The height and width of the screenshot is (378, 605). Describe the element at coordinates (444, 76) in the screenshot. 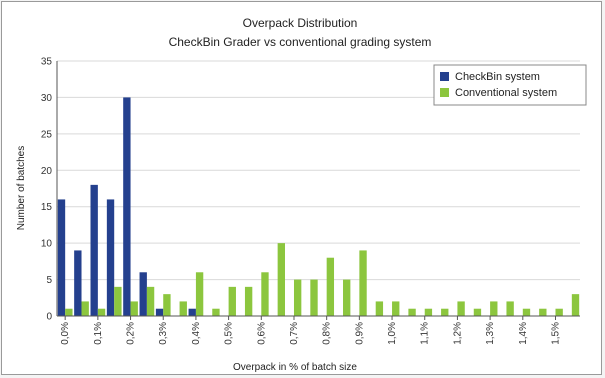

I see `legend-swatch-checkbin` at that location.